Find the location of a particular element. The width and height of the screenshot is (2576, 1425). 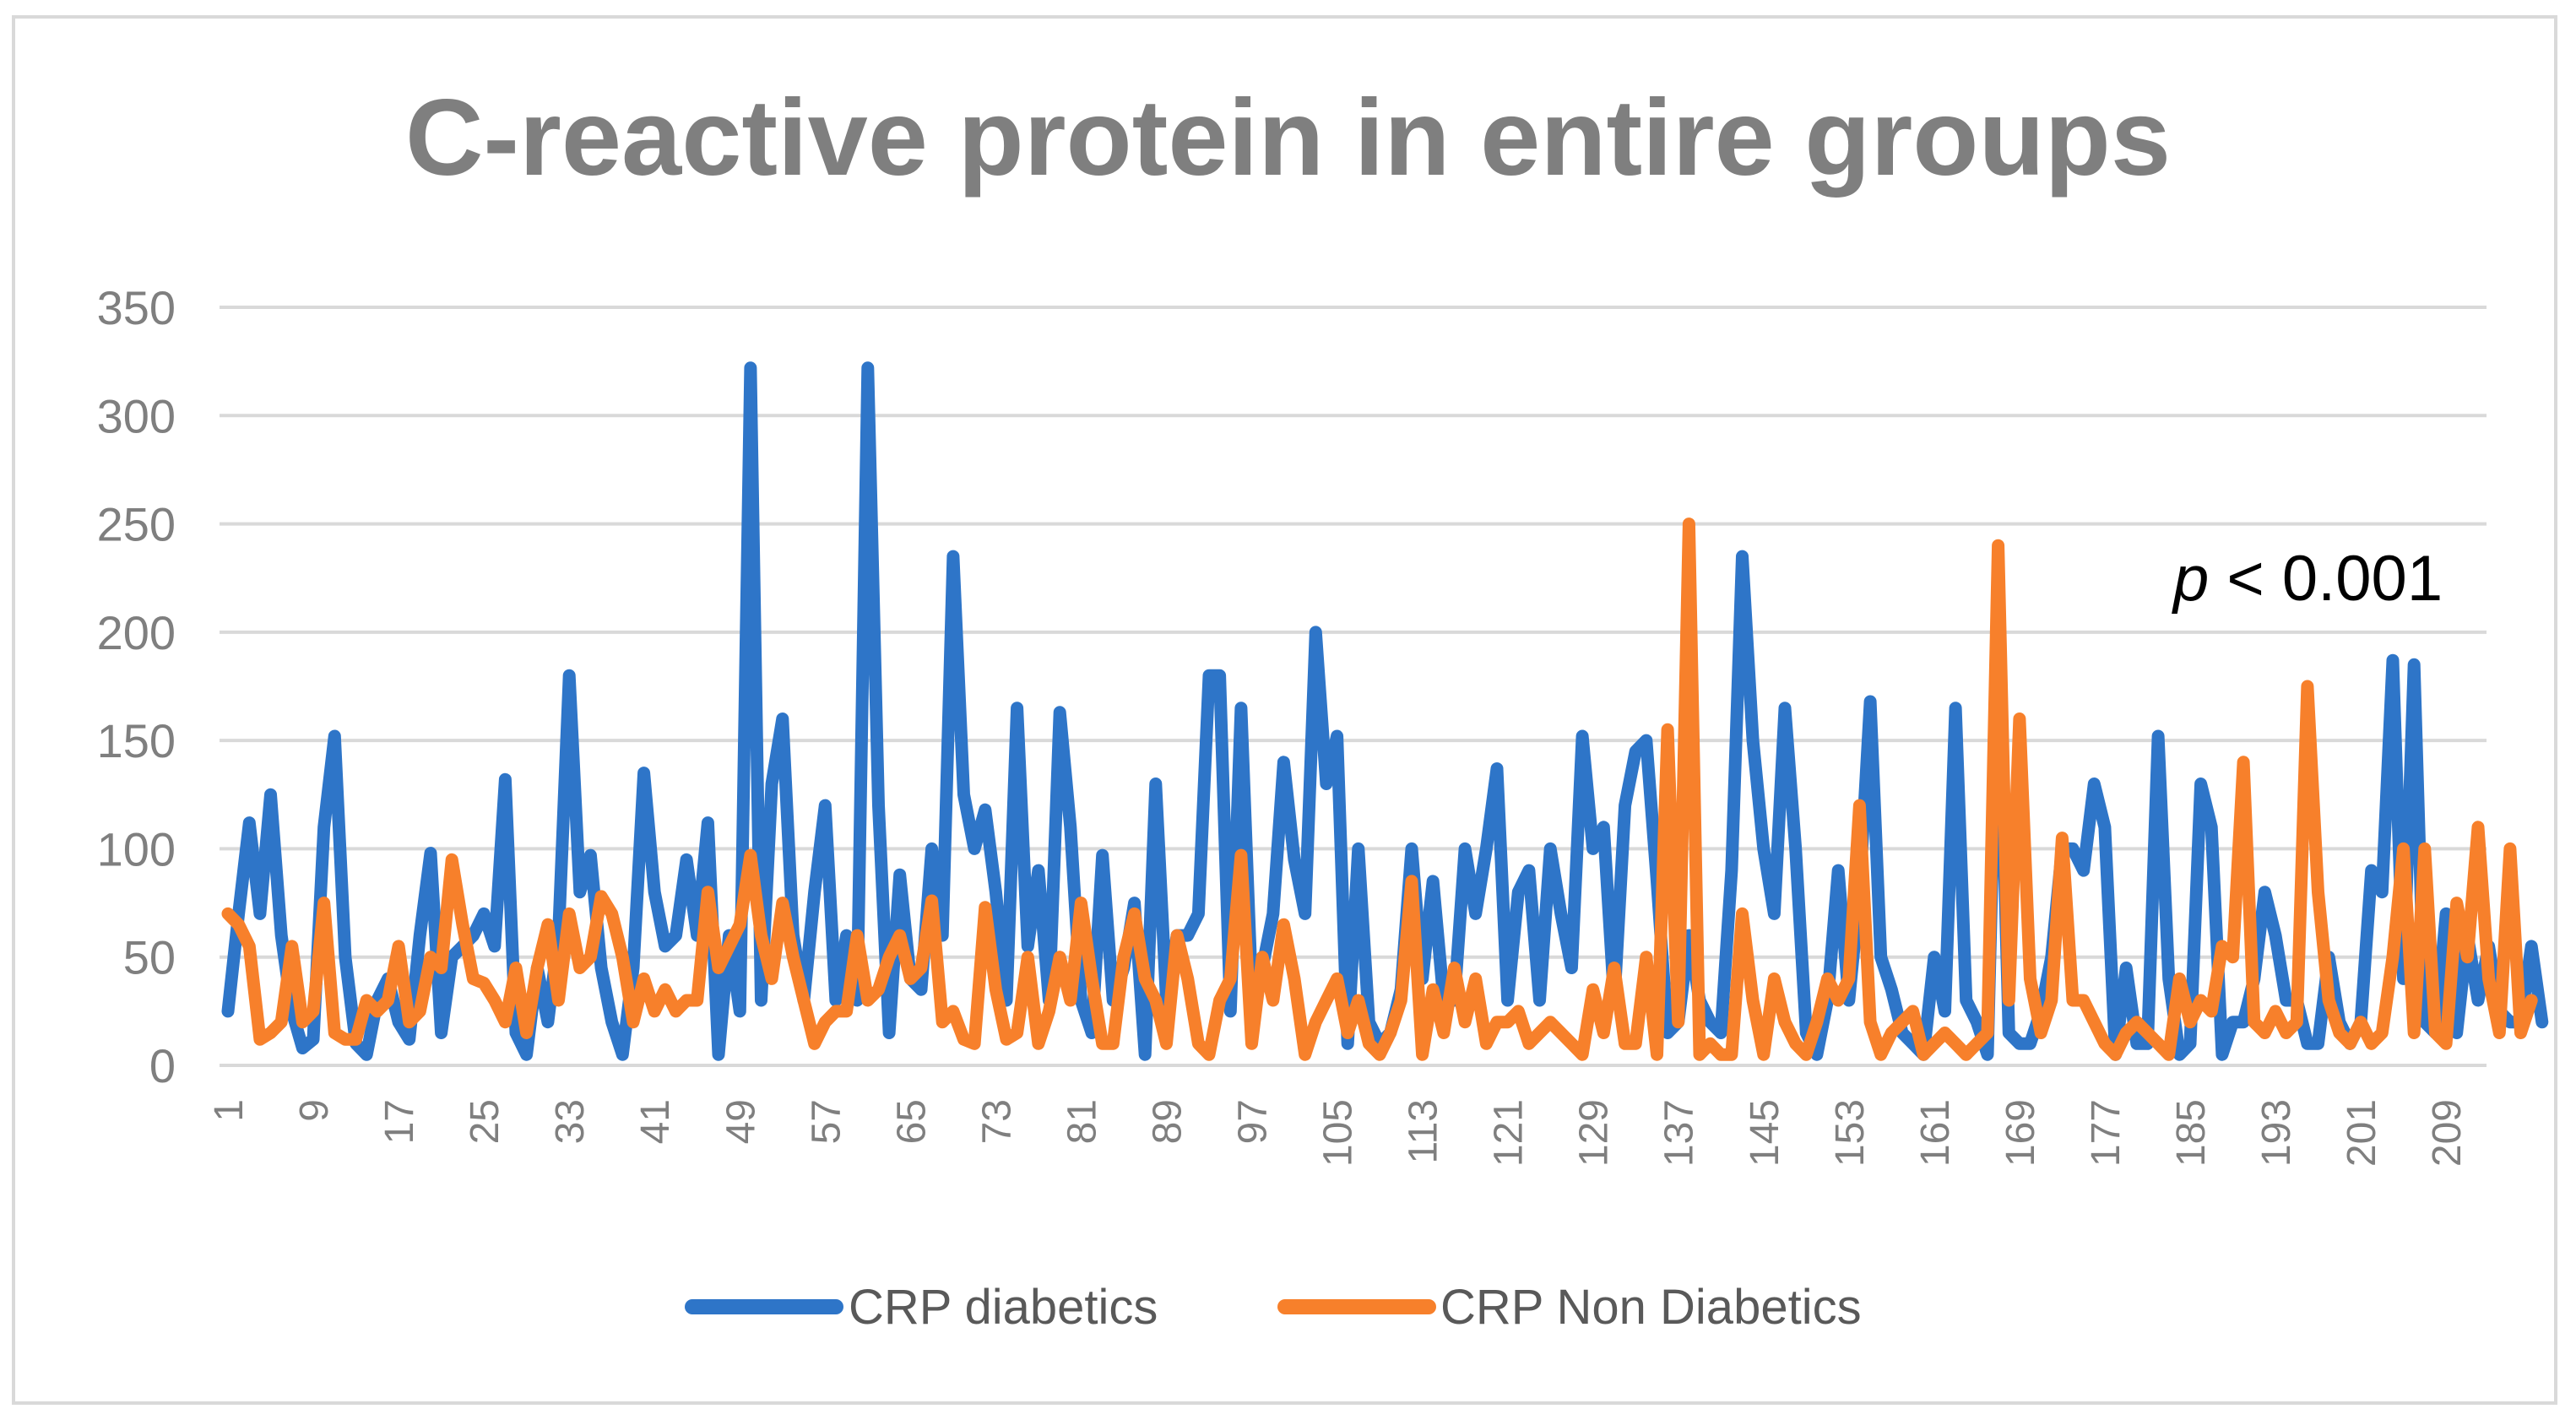

y-tick-label: 350 is located at coordinates (137, 307).